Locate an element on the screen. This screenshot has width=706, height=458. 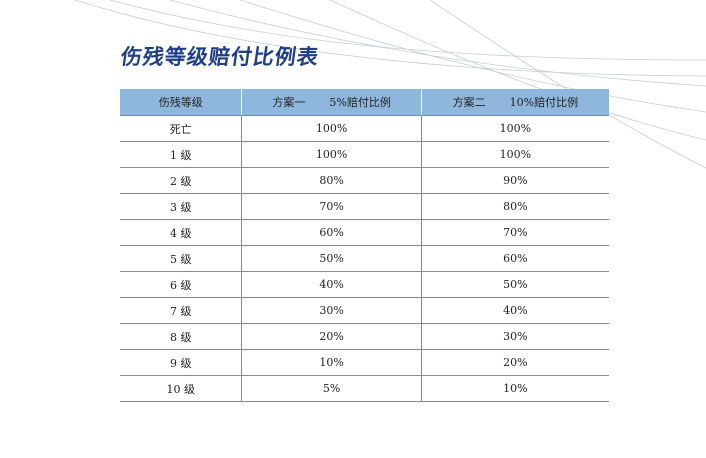
table-row: 3 级 70% 80% is located at coordinates (364, 206).